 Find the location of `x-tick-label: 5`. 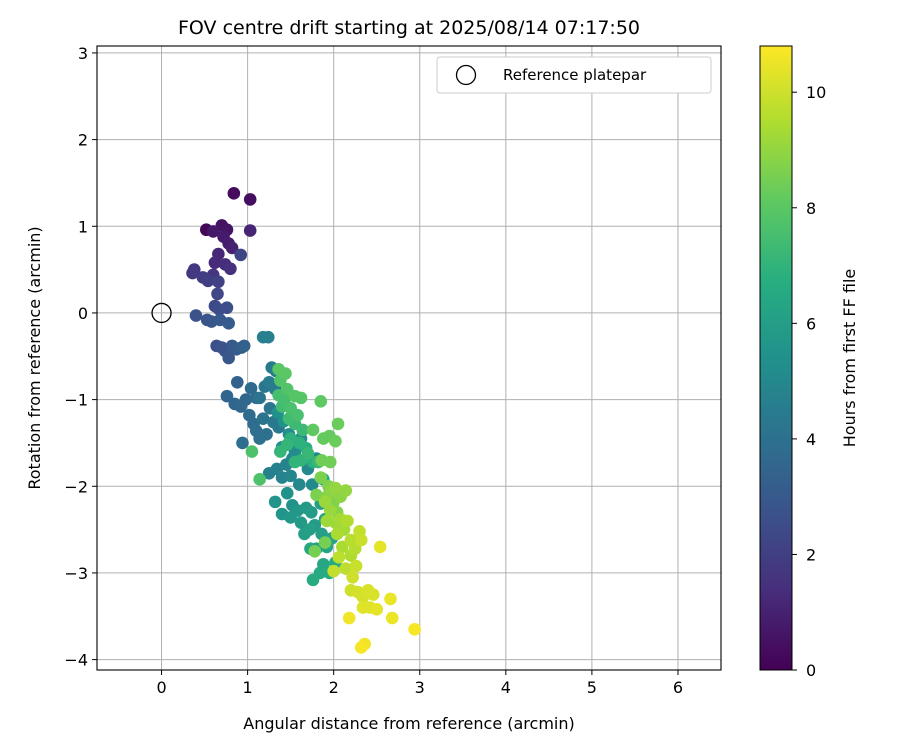

x-tick-label: 5 is located at coordinates (592, 687).